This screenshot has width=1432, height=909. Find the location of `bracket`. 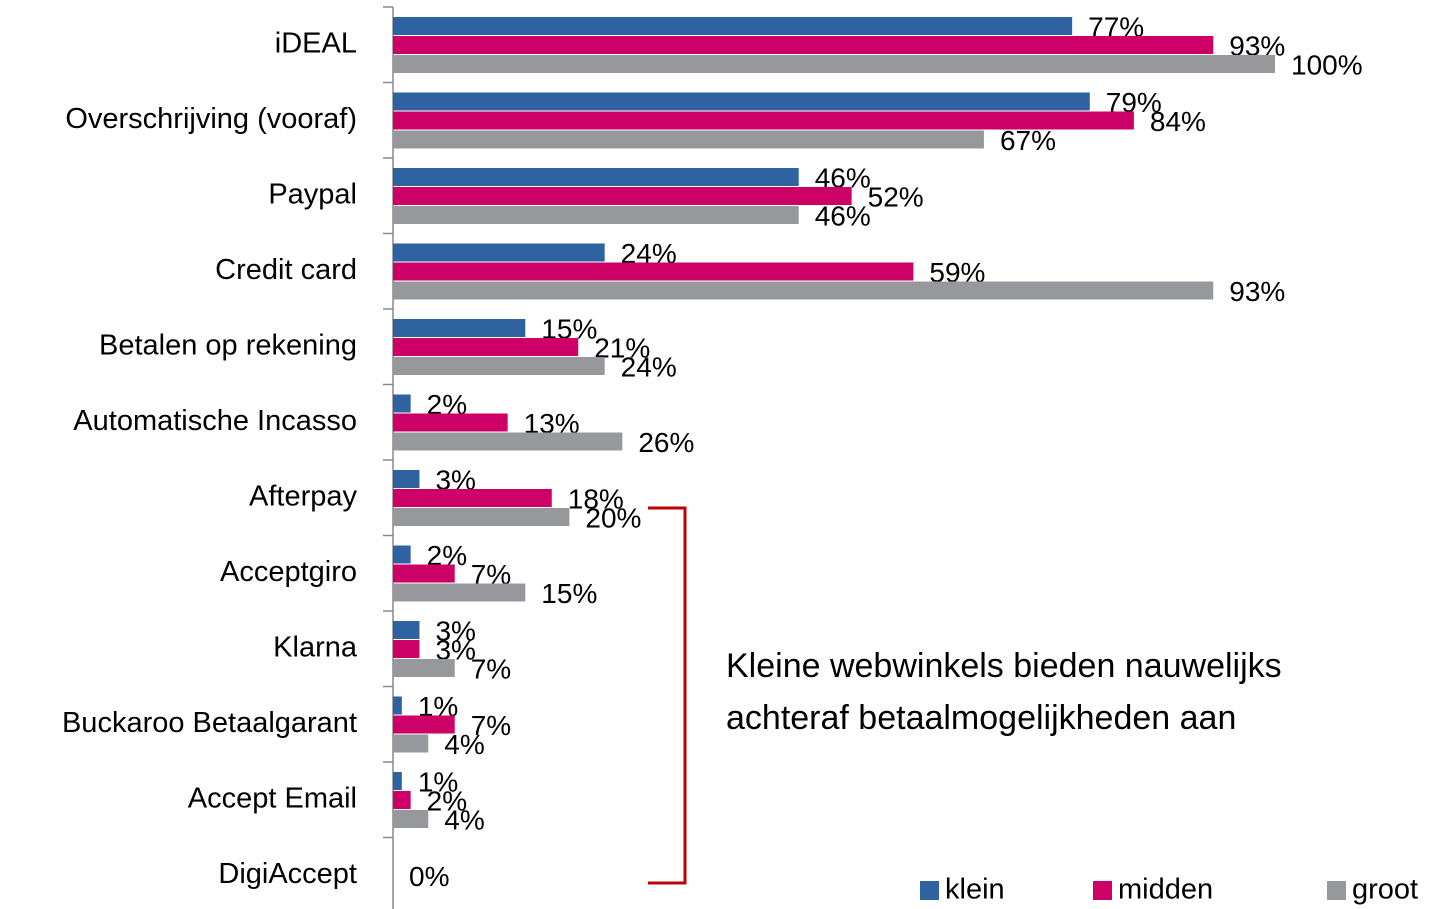

bracket is located at coordinates (667, 695).